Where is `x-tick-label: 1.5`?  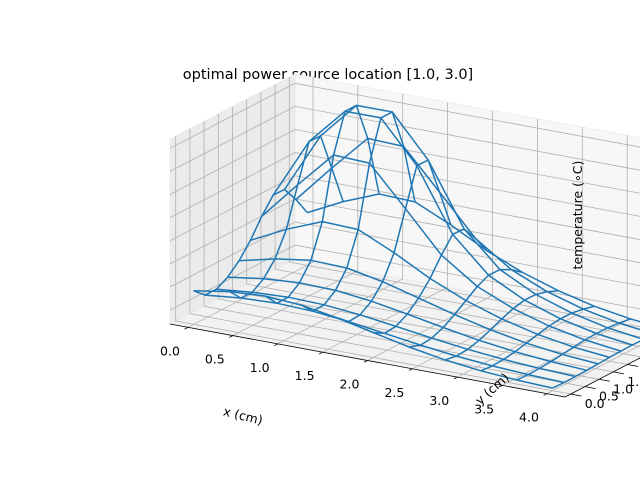
x-tick-label: 1.5 is located at coordinates (305, 375).